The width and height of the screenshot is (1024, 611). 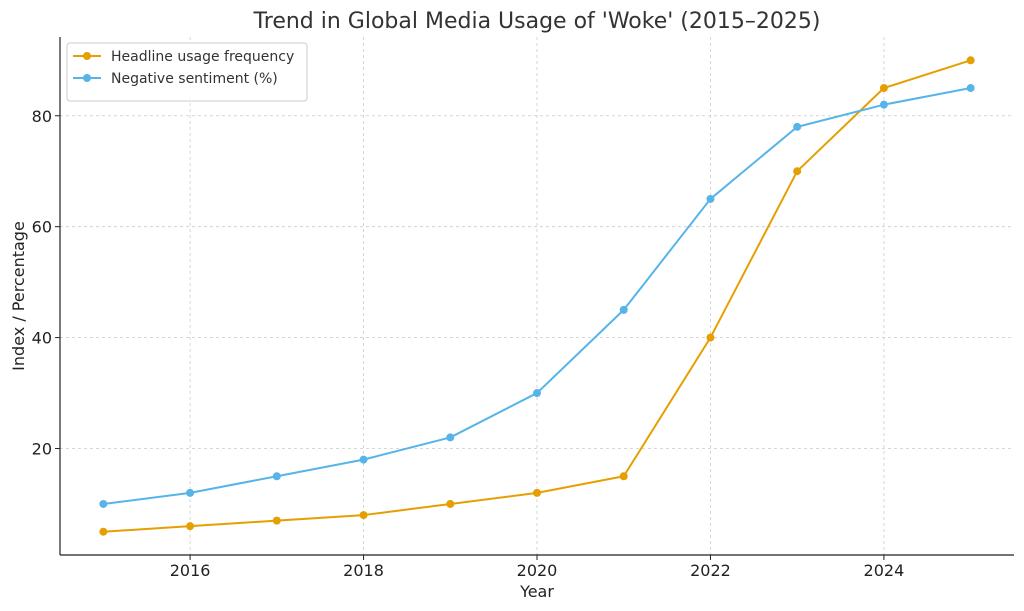 What do you see at coordinates (42, 338) in the screenshot?
I see `y-tick-label: 40` at bounding box center [42, 338].